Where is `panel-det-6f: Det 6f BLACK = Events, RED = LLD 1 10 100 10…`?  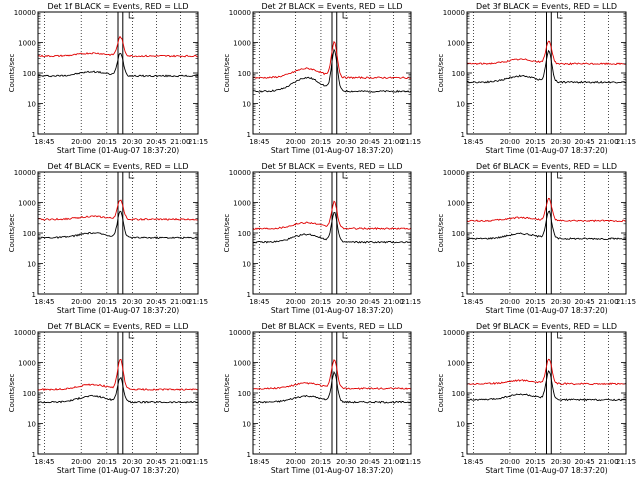
panel-det-6f: Det 6f BLACK = Events, RED = LLD 1 10 100 10… is located at coordinates (536, 238).